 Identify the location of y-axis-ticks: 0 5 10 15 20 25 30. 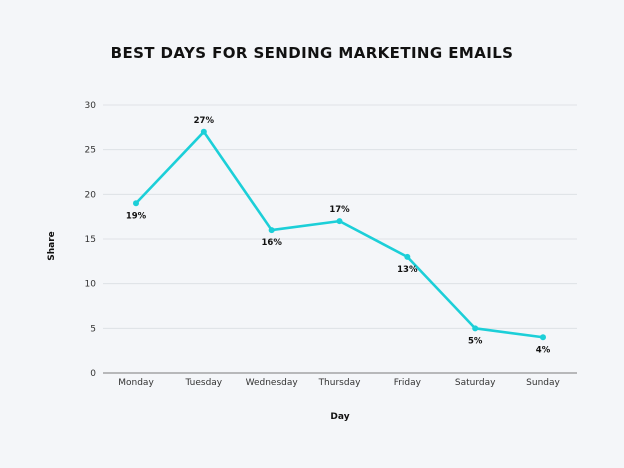
(91, 240).